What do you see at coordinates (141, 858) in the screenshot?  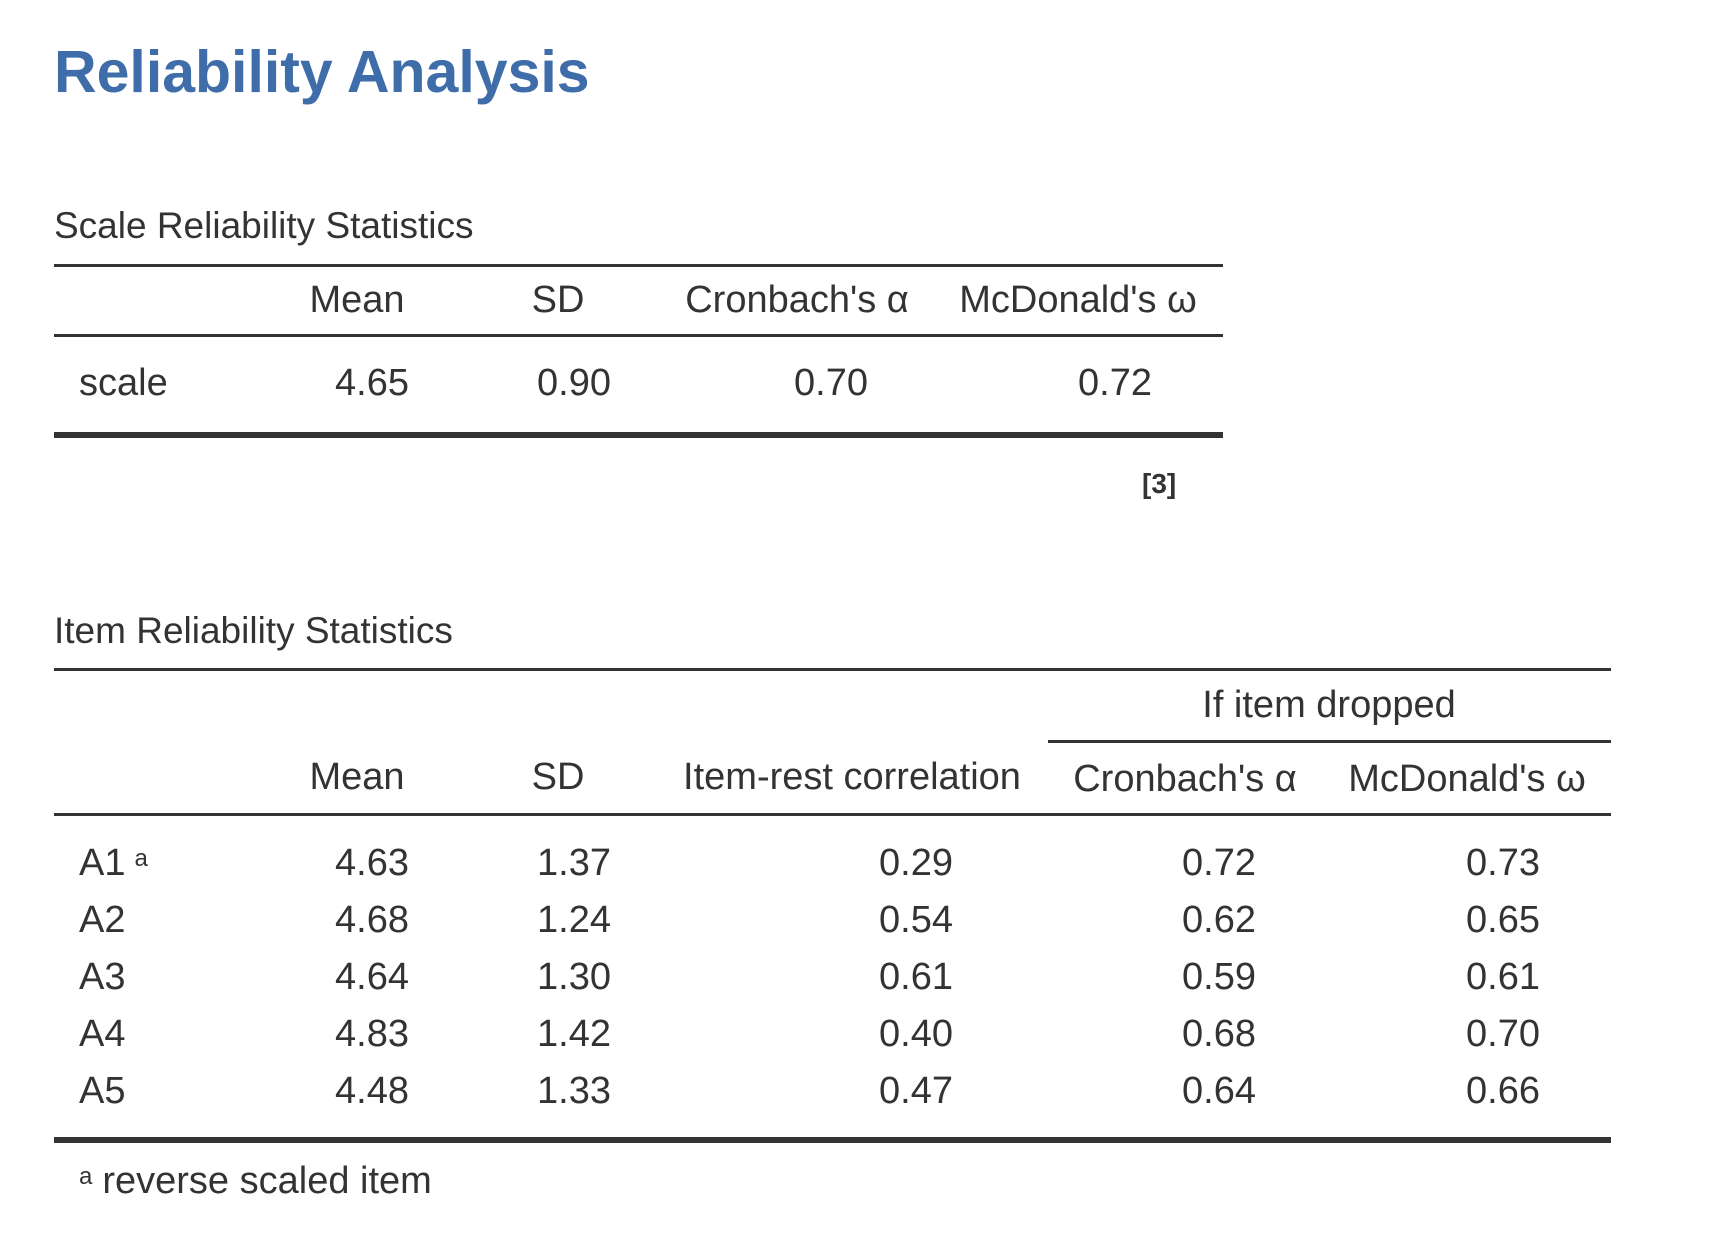 I see `reverse-scaled-note-marker: a` at bounding box center [141, 858].